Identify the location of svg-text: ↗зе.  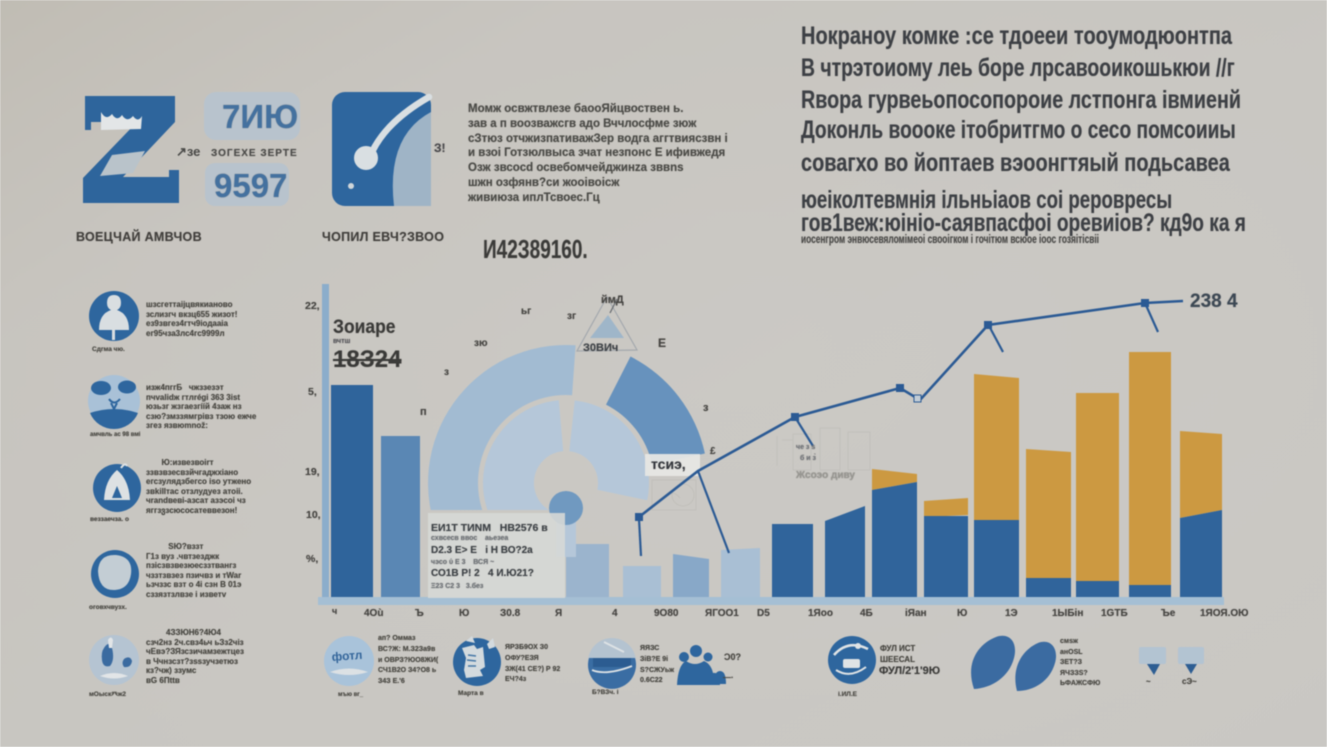
(188, 151).